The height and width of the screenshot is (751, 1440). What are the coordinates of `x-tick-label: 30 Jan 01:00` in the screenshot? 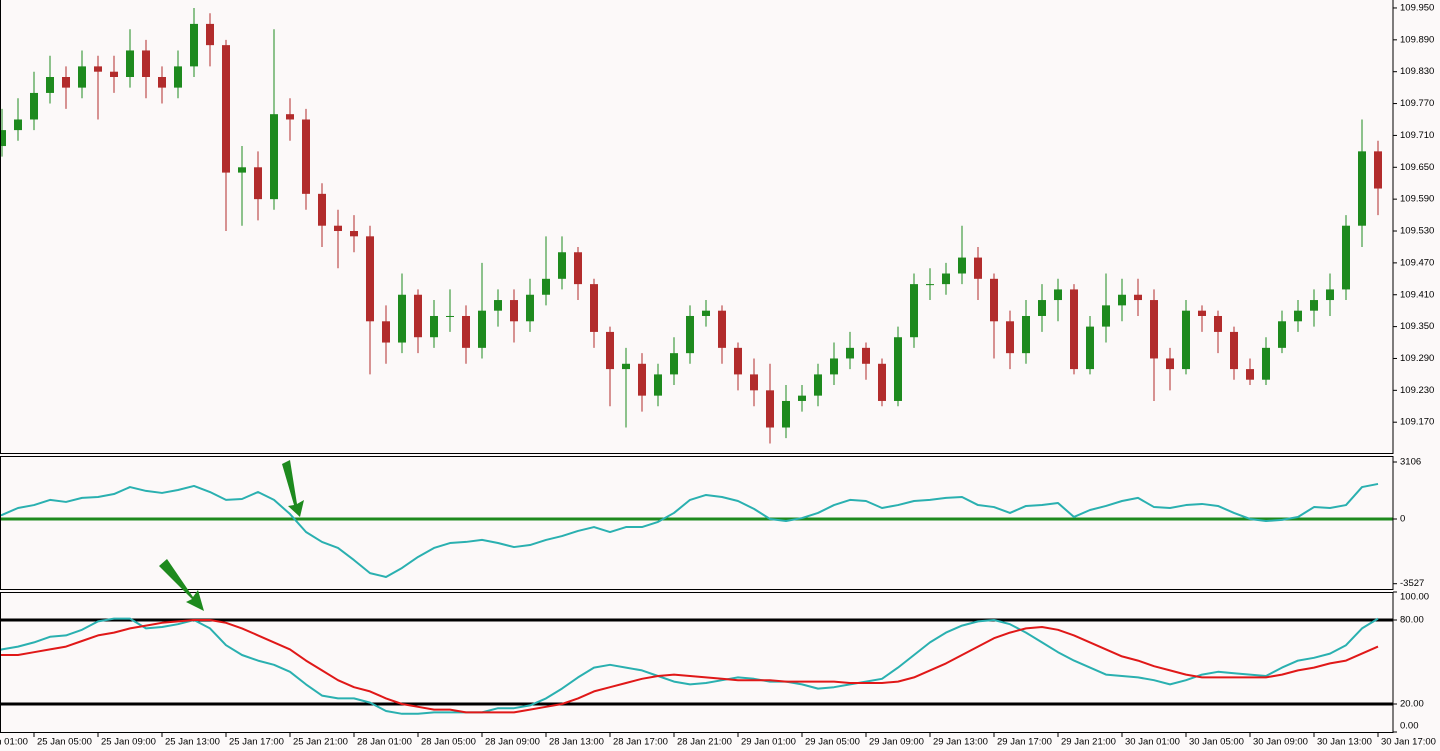 It's located at (1152, 742).